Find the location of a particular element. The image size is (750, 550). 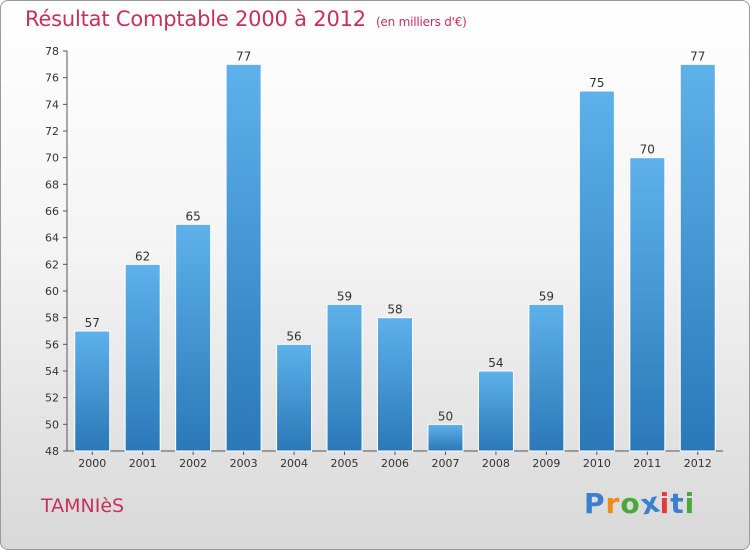

y-tick-label: 62 is located at coordinates (52, 264).